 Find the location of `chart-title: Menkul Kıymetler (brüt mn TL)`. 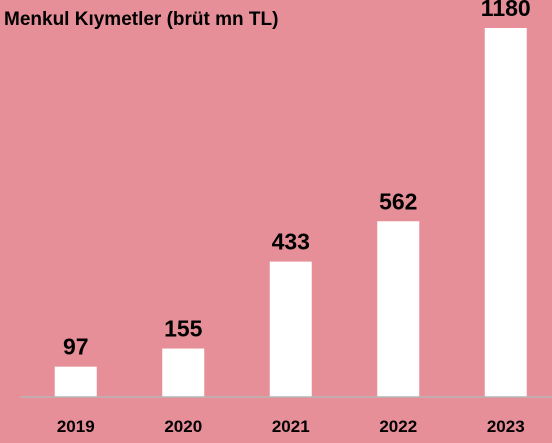

chart-title: Menkul Kıymetler (brüt mn TL) is located at coordinates (141, 19).